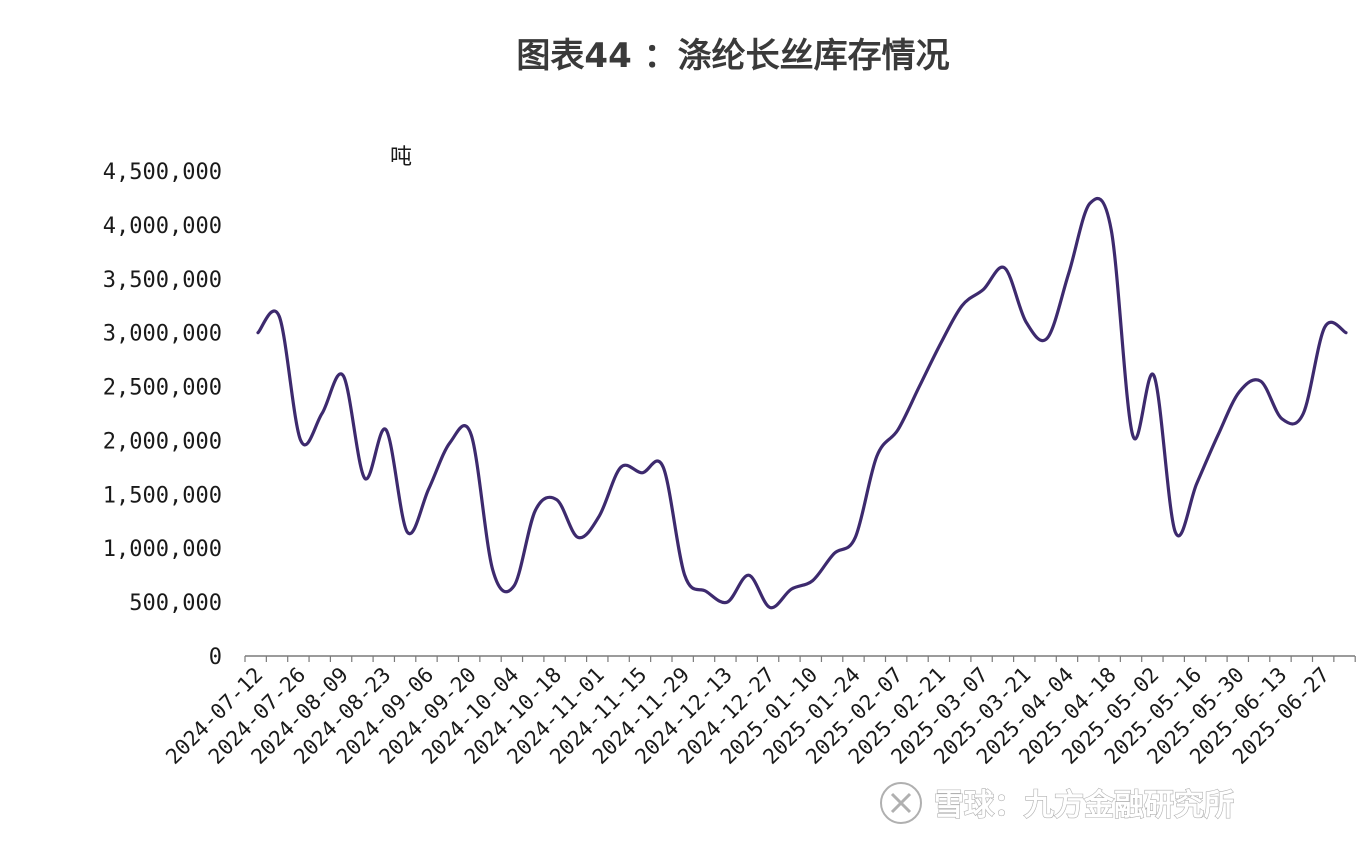 This screenshot has width=1370, height=850. I want to click on watermark: 雪球：九方金融研究所, so click(1057, 803).